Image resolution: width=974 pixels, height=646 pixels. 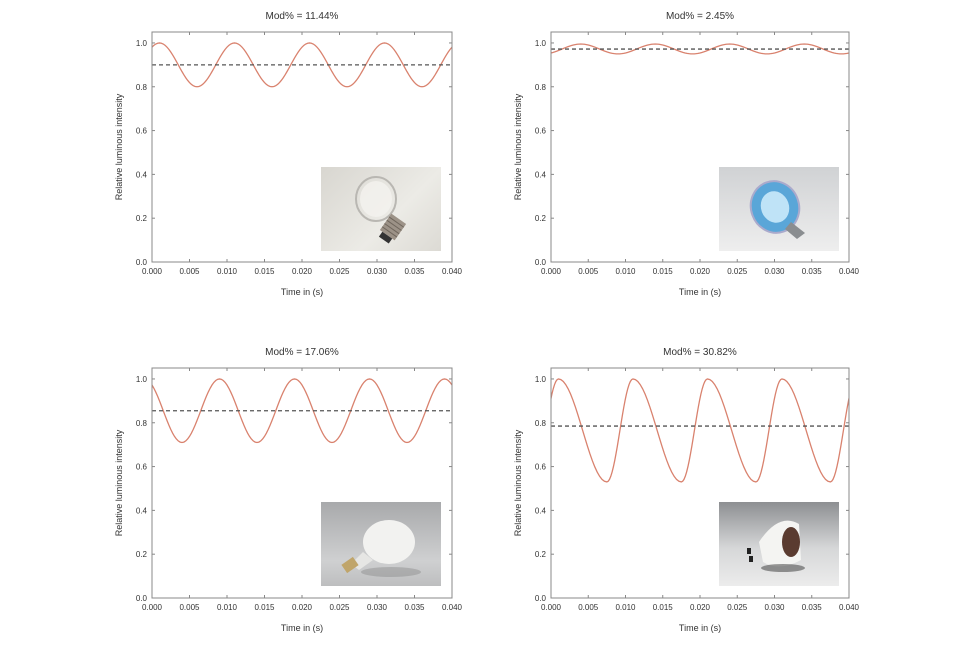 I want to click on chart-title: Mod% = 17.06%, so click(x=302, y=352).